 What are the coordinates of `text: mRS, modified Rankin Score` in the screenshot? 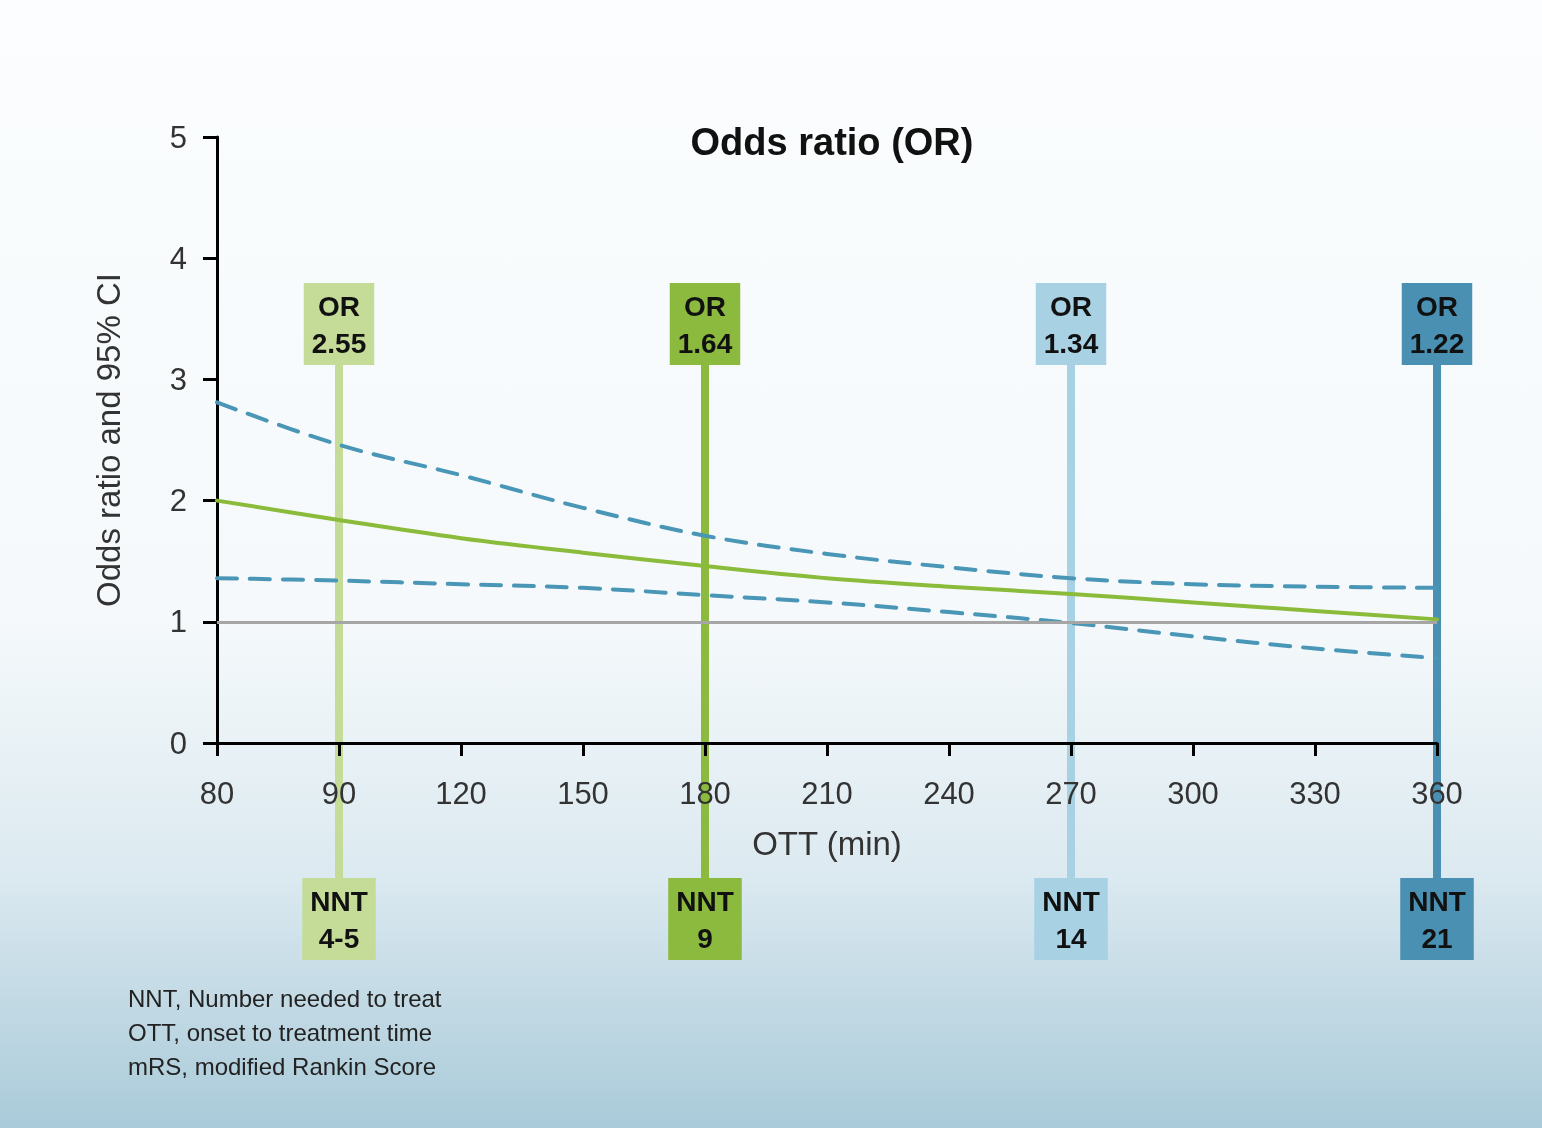 It's located at (282, 1066).